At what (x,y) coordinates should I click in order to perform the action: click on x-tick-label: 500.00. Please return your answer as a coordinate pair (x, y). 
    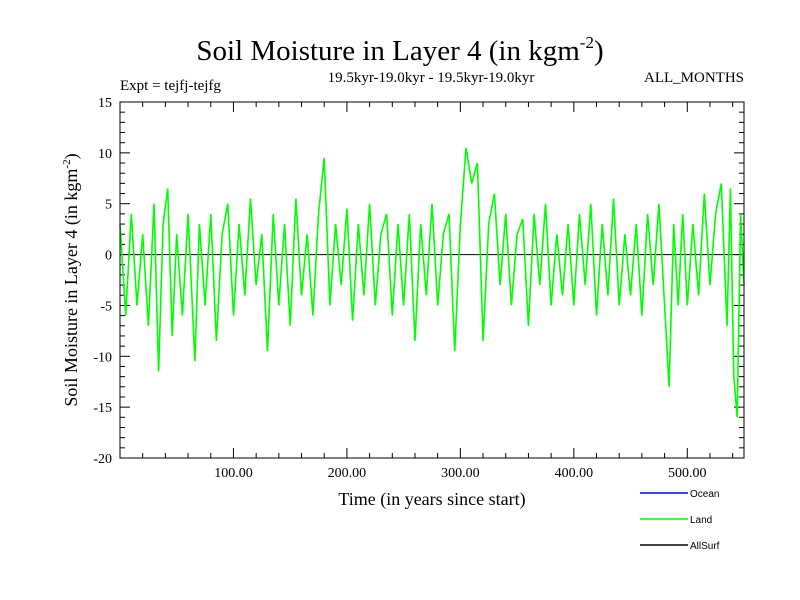
    Looking at the image, I should click on (687, 473).